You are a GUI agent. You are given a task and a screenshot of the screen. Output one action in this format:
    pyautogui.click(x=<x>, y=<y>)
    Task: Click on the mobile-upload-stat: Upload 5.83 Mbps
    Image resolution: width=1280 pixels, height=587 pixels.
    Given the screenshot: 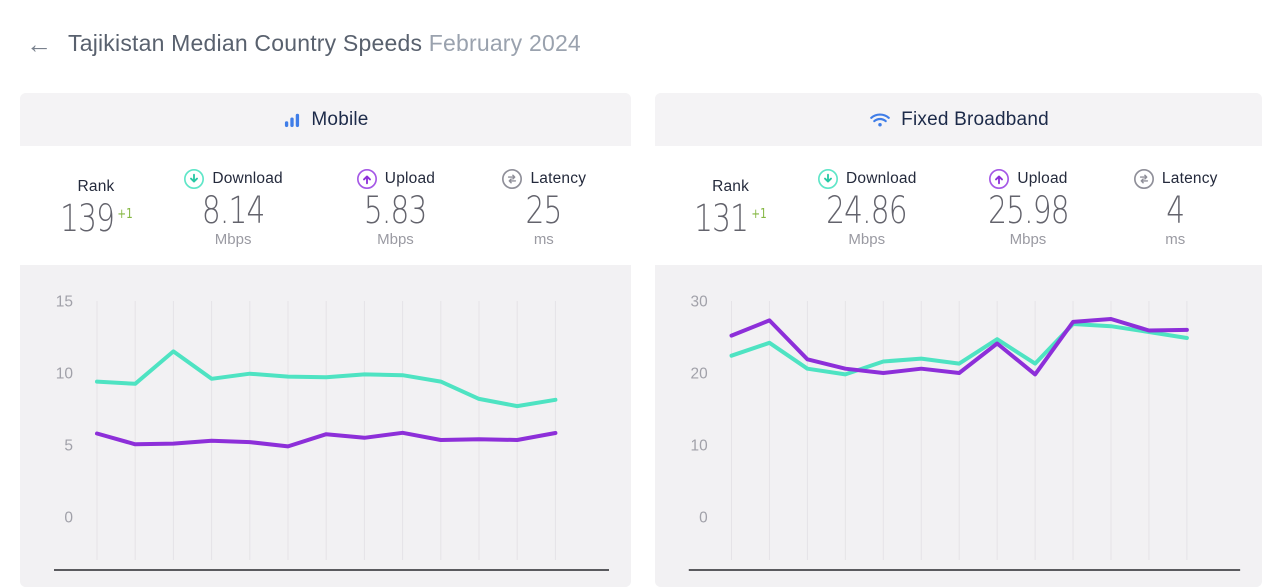 What is the action you would take?
    pyautogui.click(x=395, y=205)
    